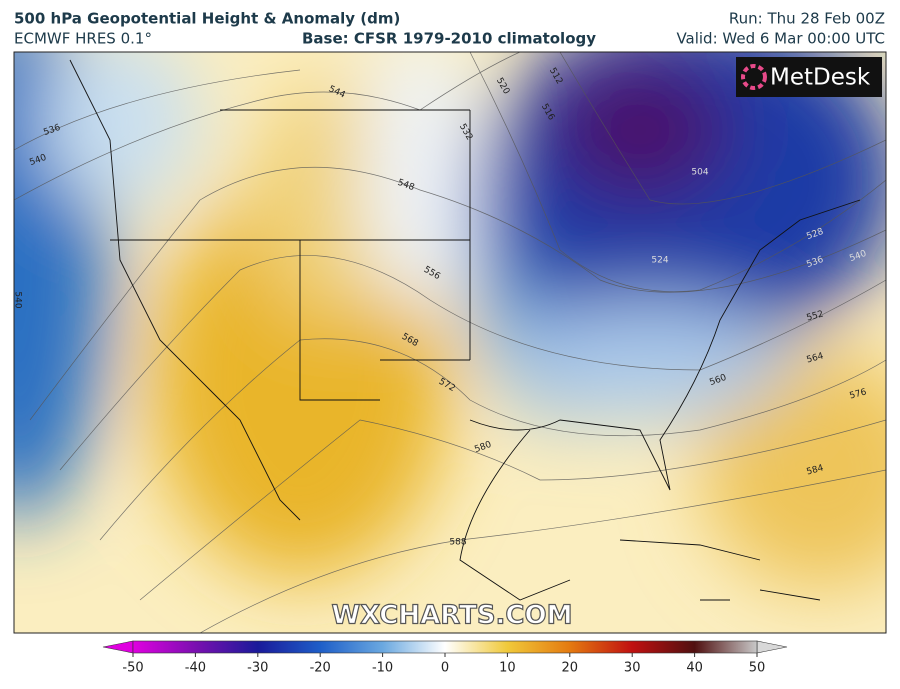 The height and width of the screenshot is (689, 900). What do you see at coordinates (858, 394) in the screenshot?
I see `contour-label: 576` at bounding box center [858, 394].